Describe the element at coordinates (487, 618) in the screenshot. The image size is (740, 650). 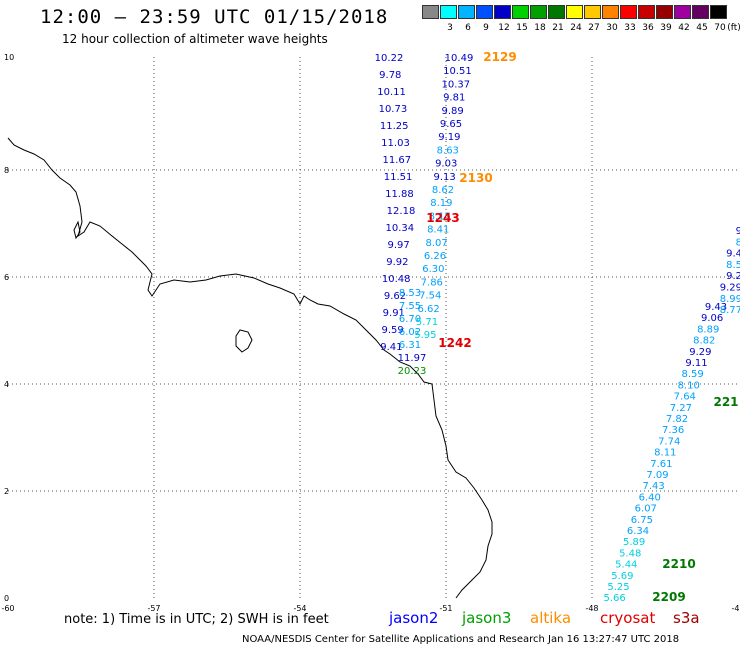
I see `satellite-name-jason3: jason3` at that location.